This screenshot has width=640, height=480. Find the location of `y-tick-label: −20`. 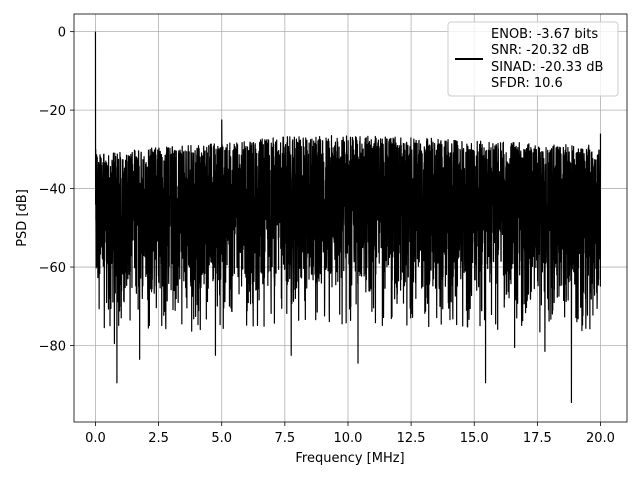

y-tick-label: −20 is located at coordinates (52, 111).